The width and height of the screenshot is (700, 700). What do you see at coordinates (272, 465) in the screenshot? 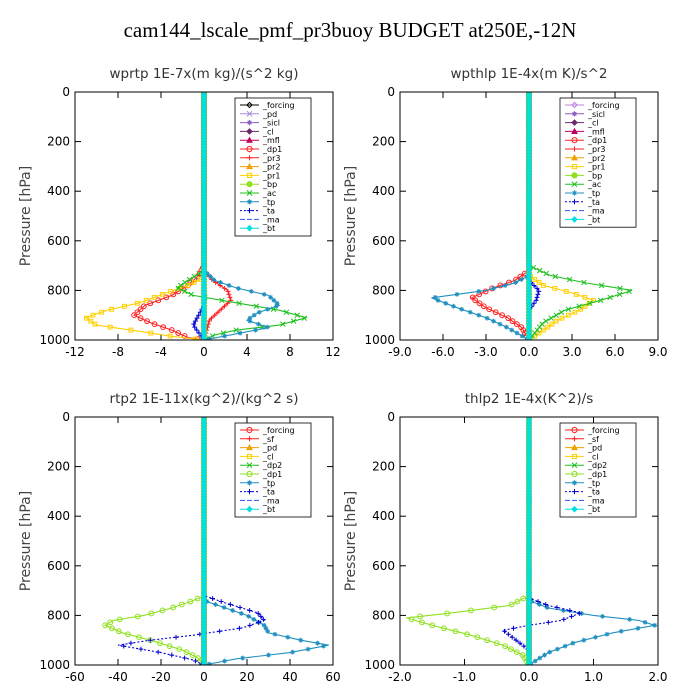
I see `legend-label-dp2: _dp2` at bounding box center [272, 465].